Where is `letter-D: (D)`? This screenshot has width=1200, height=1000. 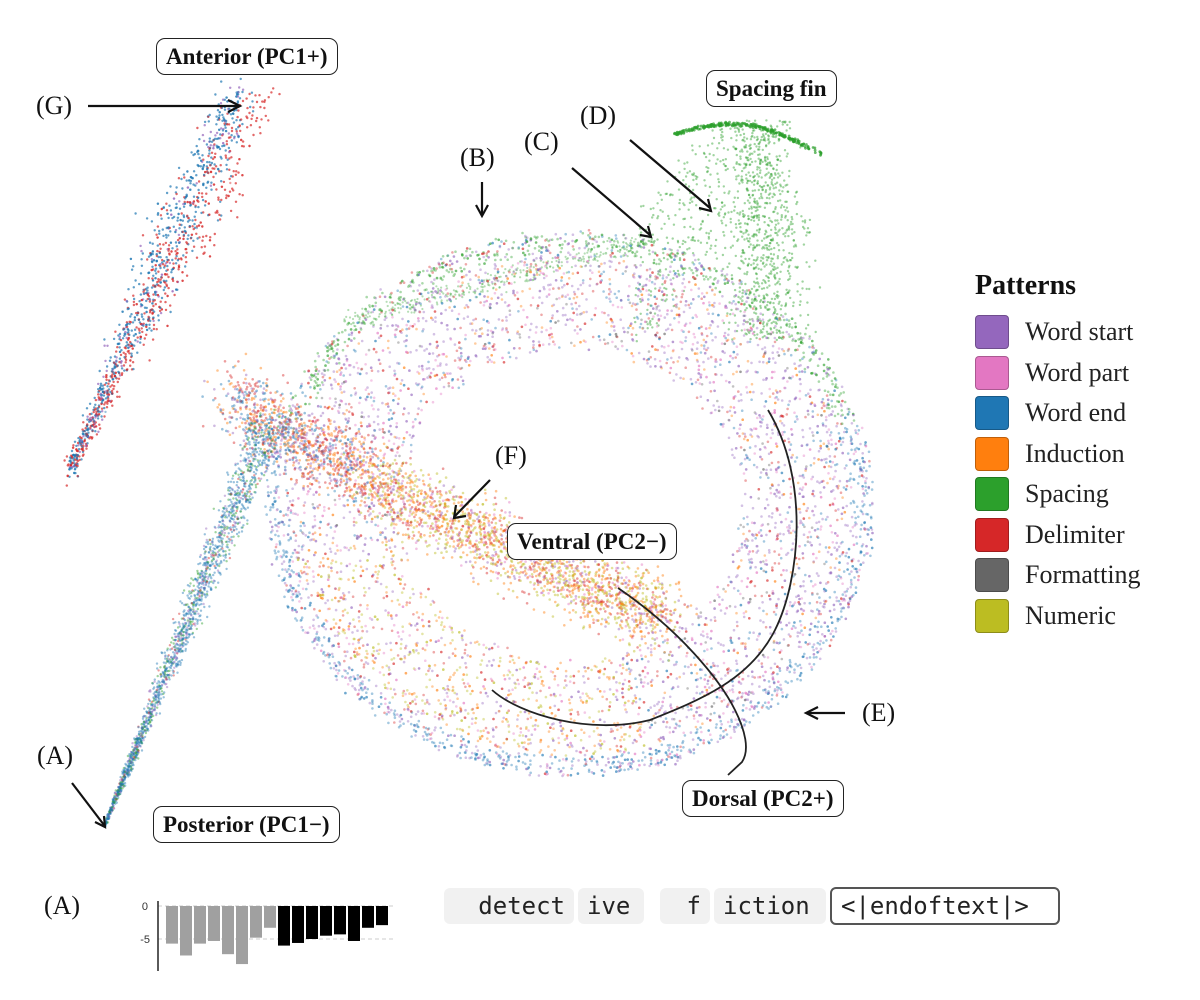 letter-D: (D) is located at coordinates (598, 115).